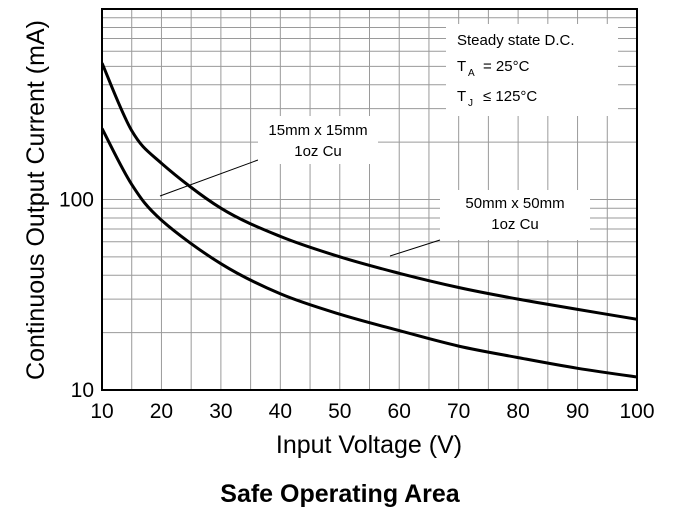  What do you see at coordinates (161, 411) in the screenshot?
I see `x-tick-label: 20` at bounding box center [161, 411].